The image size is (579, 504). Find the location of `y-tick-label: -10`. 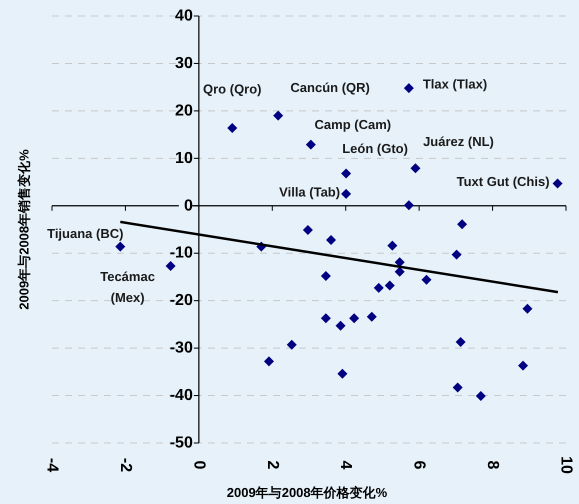

y-tick-label: -10 is located at coordinates (181, 253).